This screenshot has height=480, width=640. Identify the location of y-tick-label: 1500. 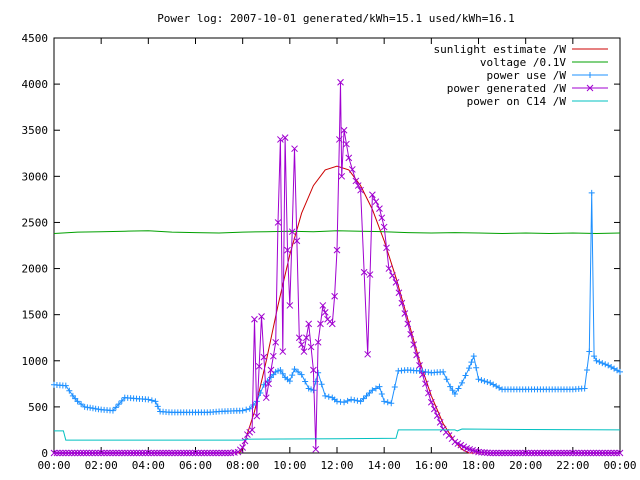
(35, 315).